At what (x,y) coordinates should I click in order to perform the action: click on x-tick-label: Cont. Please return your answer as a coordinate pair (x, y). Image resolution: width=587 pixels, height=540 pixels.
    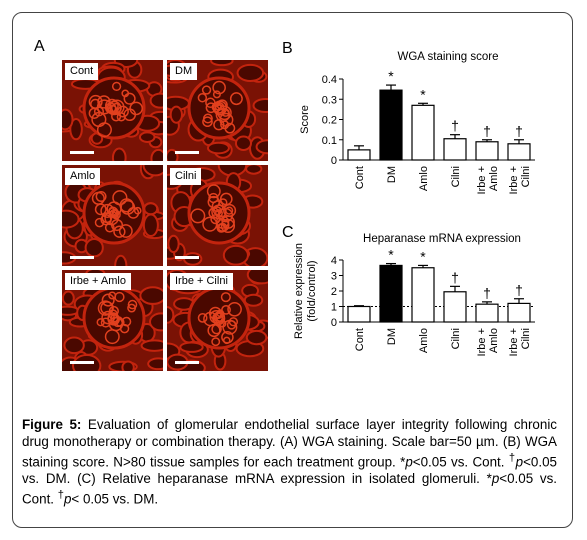
    Looking at the image, I should click on (360, 177).